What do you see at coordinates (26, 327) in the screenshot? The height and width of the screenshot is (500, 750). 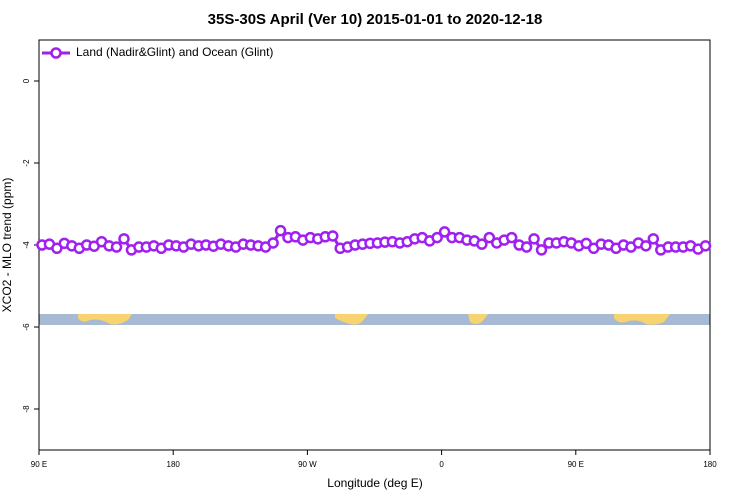 I see `y-tick-label: -6` at bounding box center [26, 327].